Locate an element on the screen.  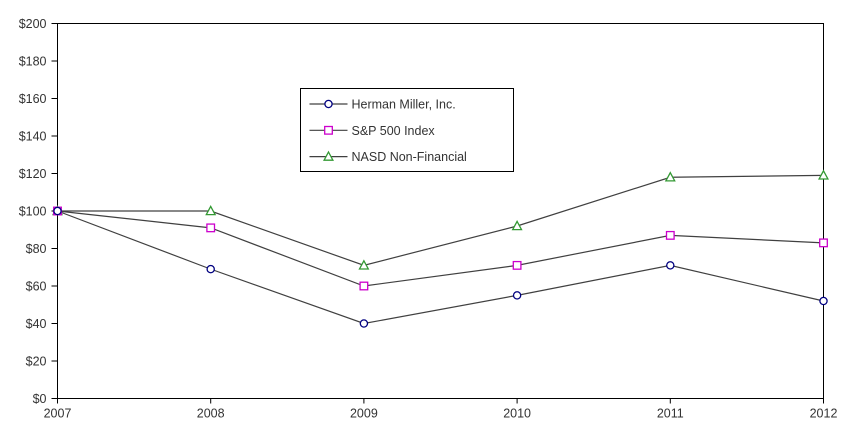
y-axis-label: $140 is located at coordinates (33, 137).